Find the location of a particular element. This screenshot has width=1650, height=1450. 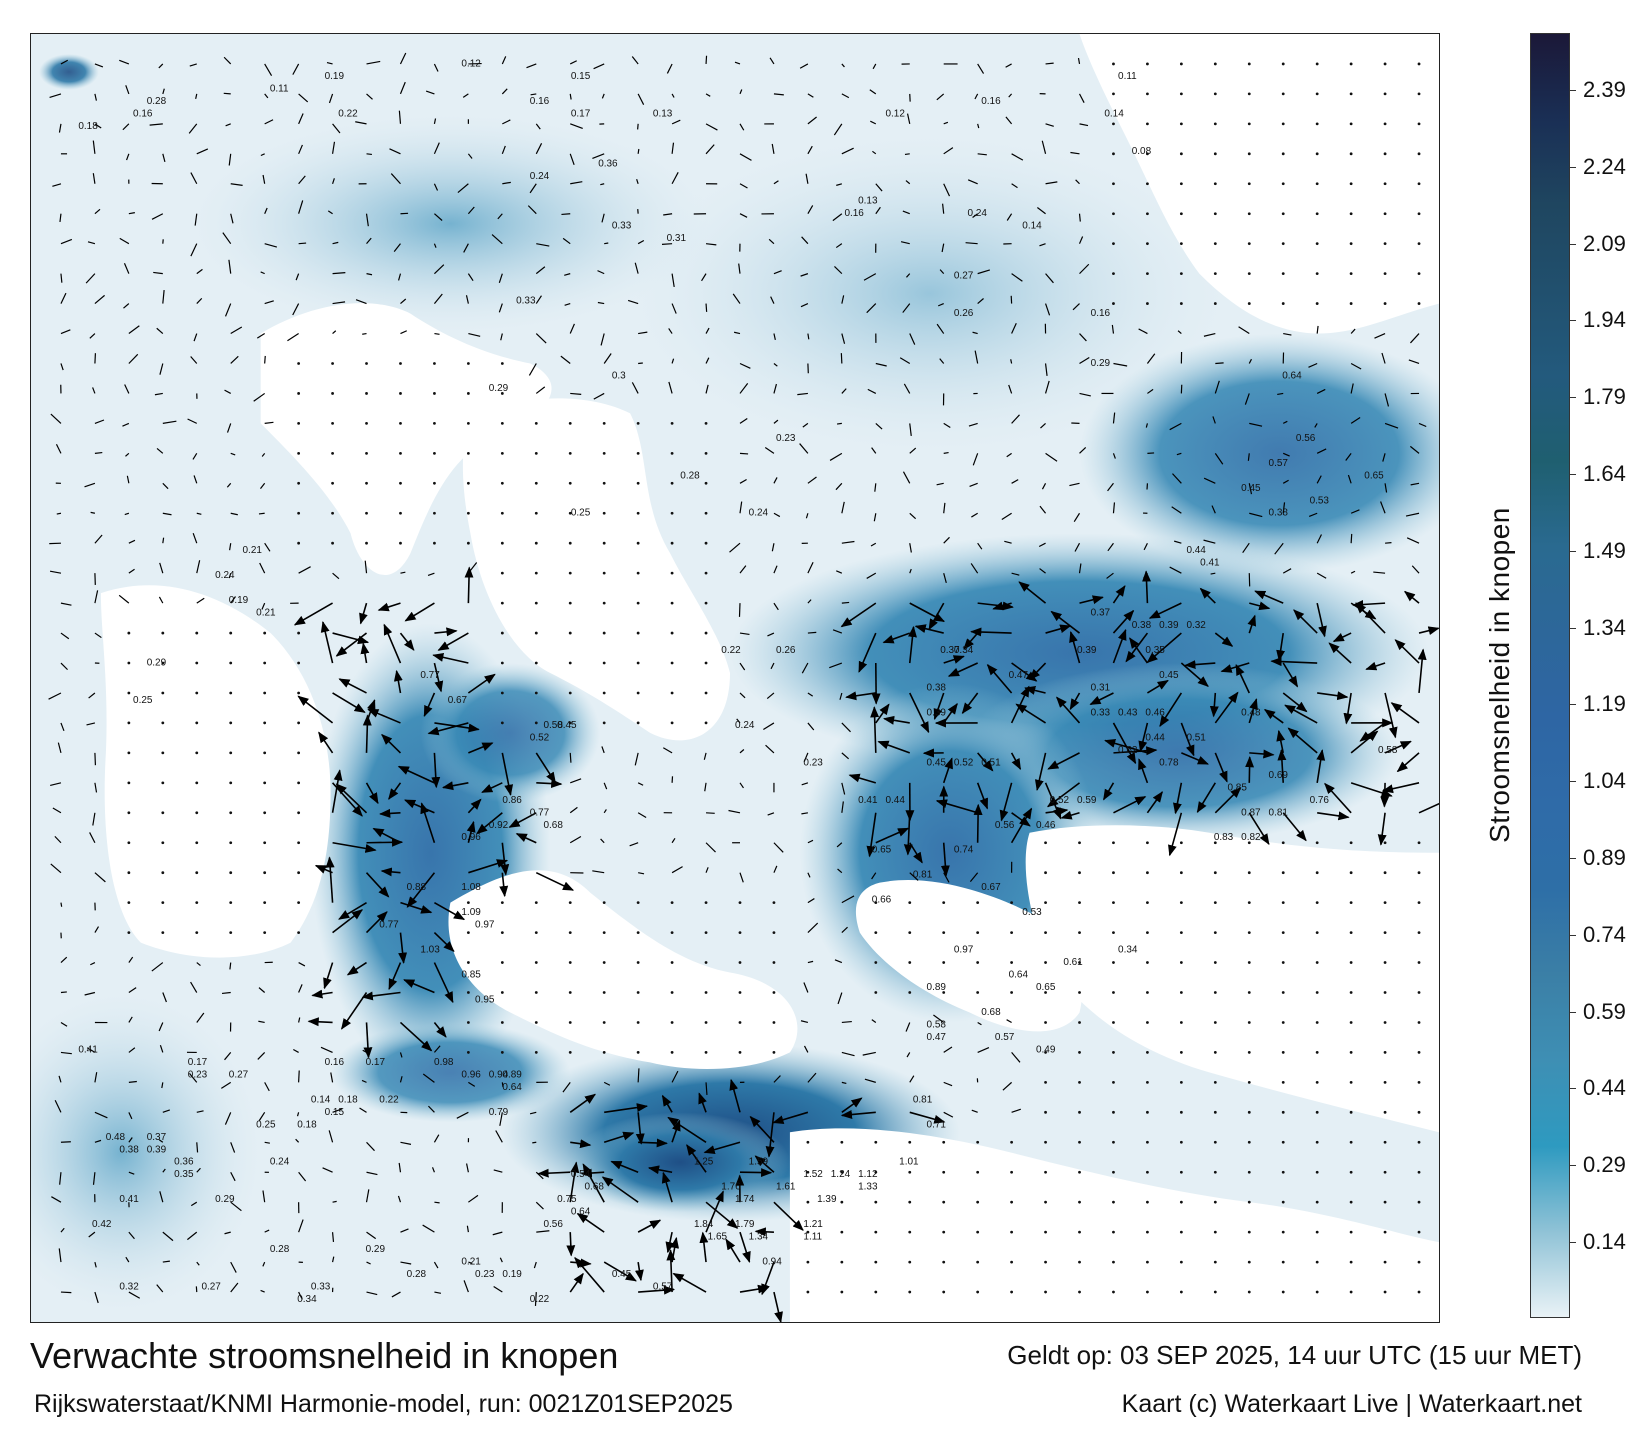

land-southern-peninsula is located at coordinates (969, 956).